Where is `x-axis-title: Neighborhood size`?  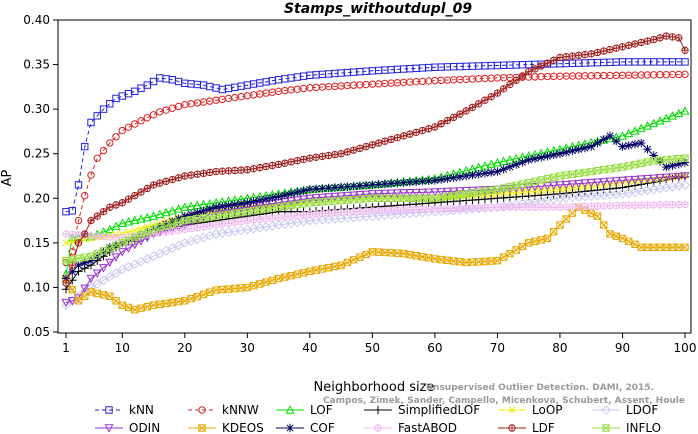 x-axis-title: Neighborhood size is located at coordinates (374, 387).